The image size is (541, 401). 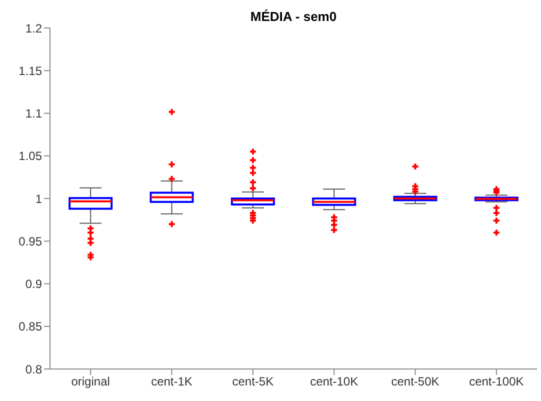 I want to click on y-tick-label: 0.8, so click(x=33, y=369).